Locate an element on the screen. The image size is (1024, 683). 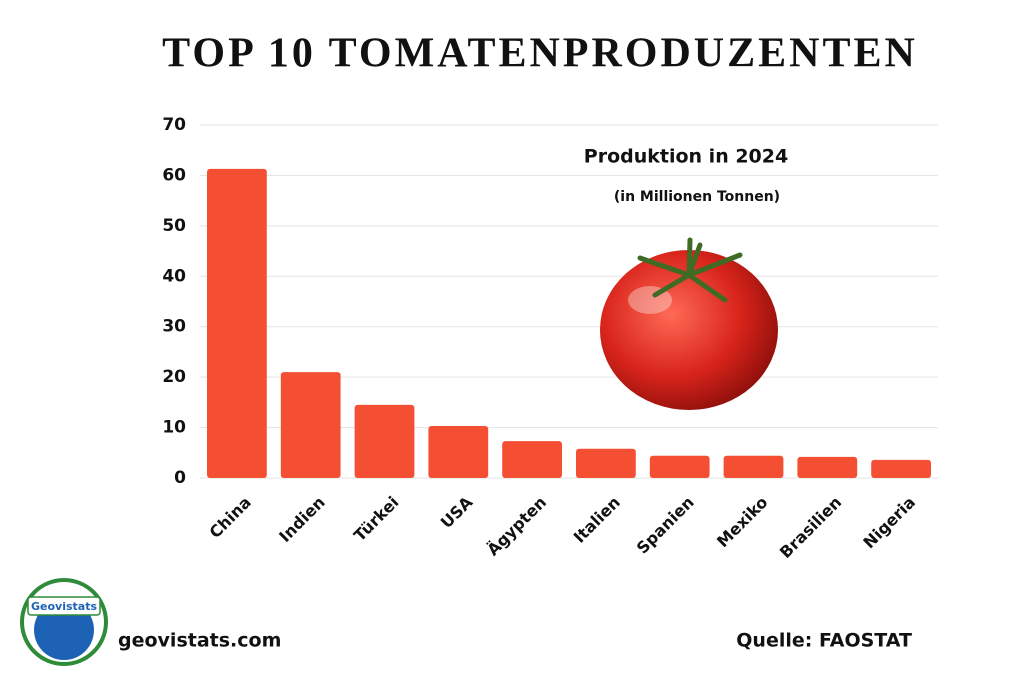
y-tick-label: 0 is located at coordinates (180, 478).